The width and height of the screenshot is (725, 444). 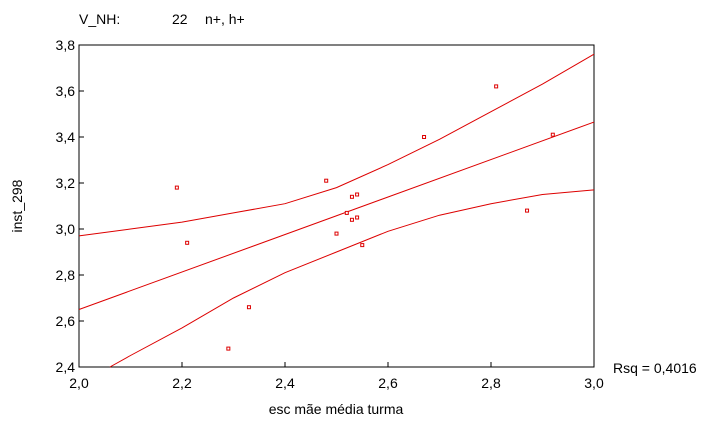 What do you see at coordinates (17, 205) in the screenshot?
I see `y-axis-label: inst_298` at bounding box center [17, 205].